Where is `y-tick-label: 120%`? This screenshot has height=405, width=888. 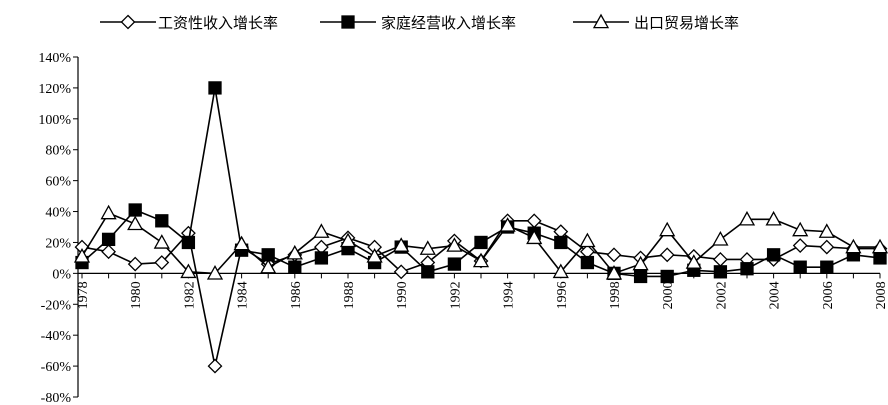 y-tick-label: 120% is located at coordinates (54, 89).